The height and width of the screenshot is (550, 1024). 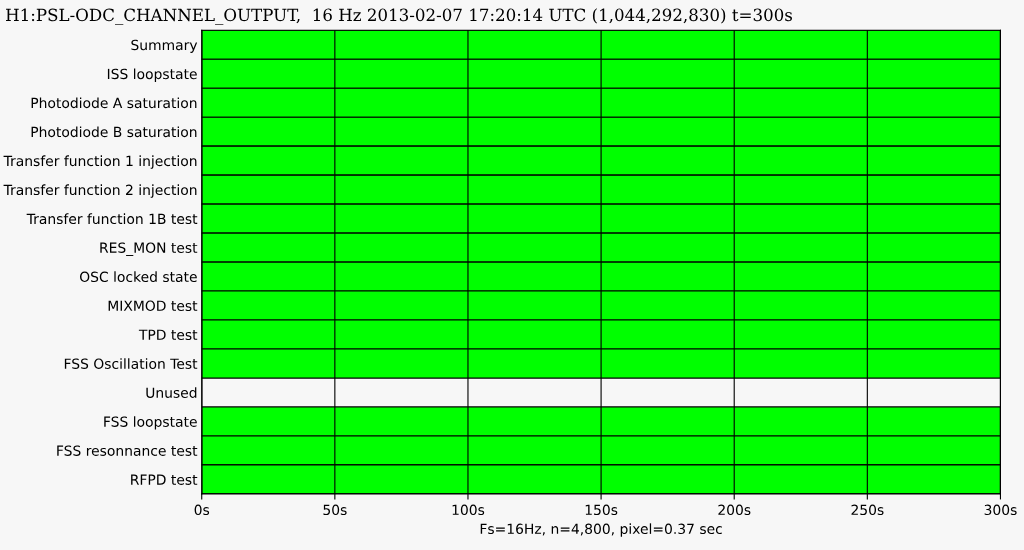 I want to click on y-tick-label: Transfer function 1B test, so click(x=112, y=219).